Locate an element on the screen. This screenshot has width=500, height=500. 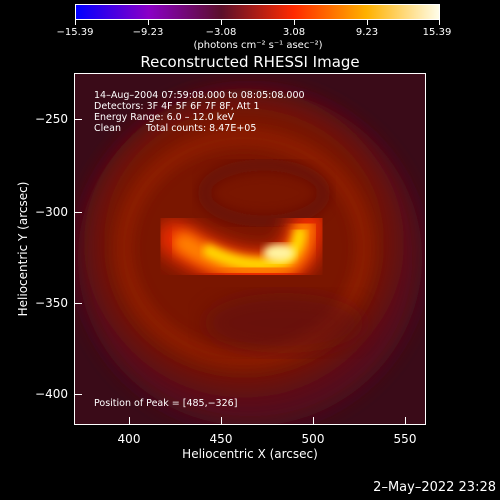
dark-region is located at coordinates (284, 323).